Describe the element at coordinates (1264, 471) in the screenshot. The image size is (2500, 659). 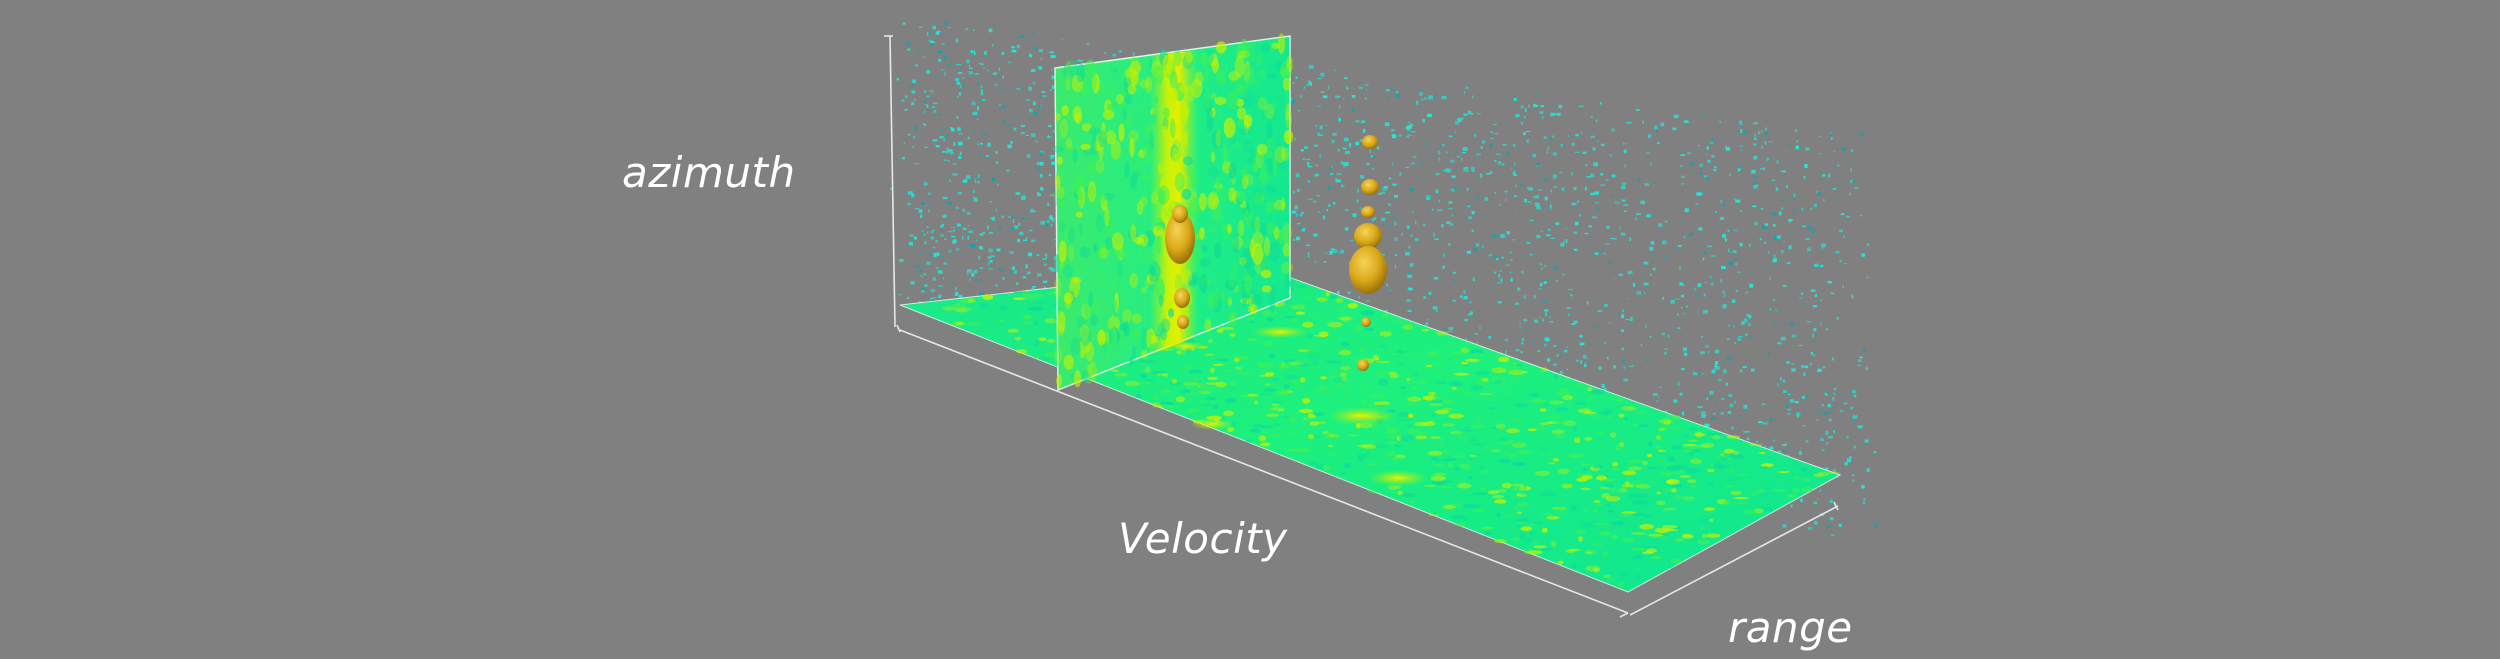
I see `depth-axis-line` at that location.